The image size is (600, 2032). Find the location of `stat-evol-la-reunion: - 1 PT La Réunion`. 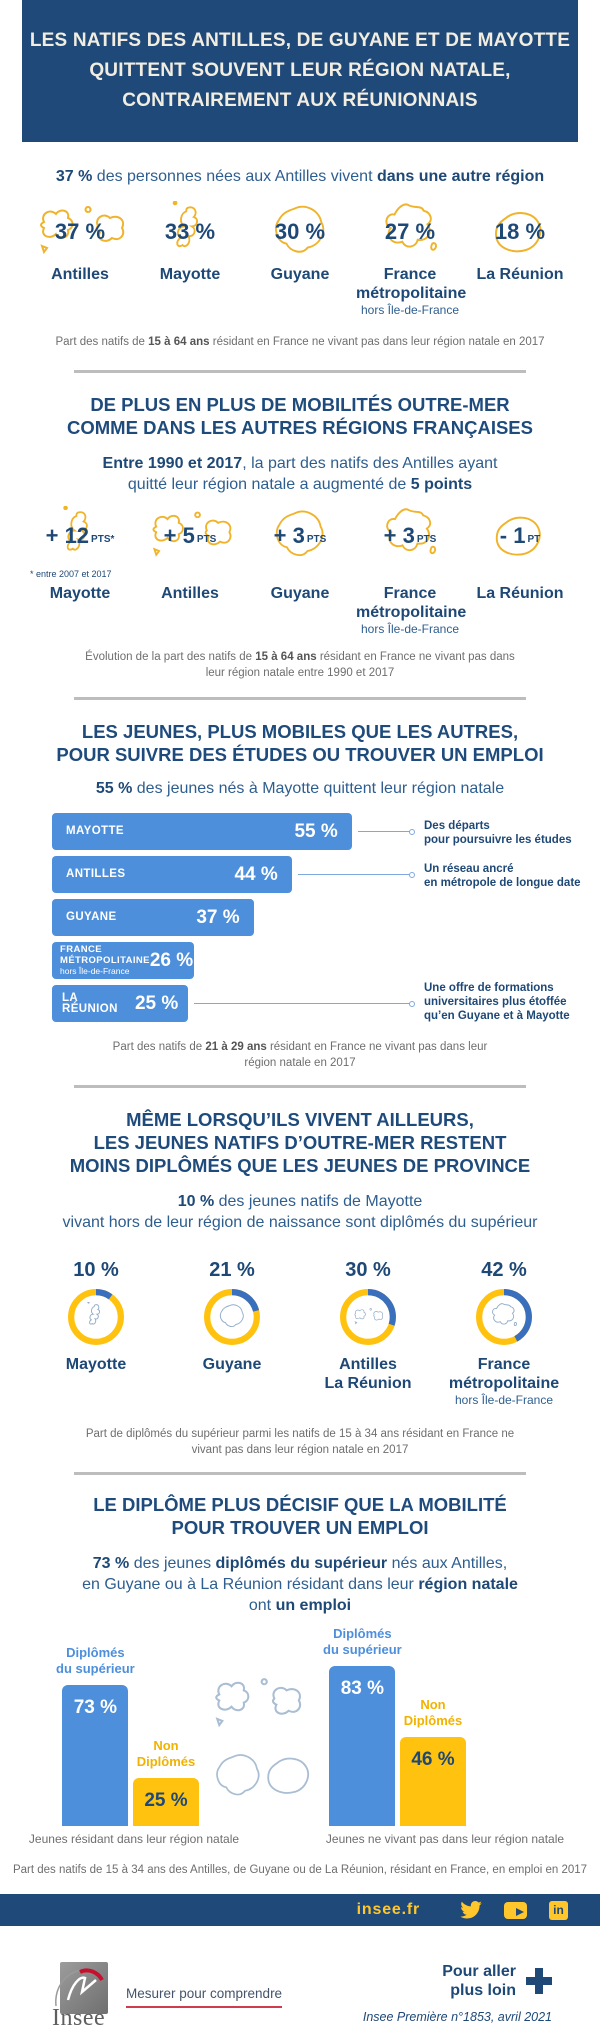

stat-evol-la-reunion: - 1 PT La Réunion is located at coordinates (520, 570).